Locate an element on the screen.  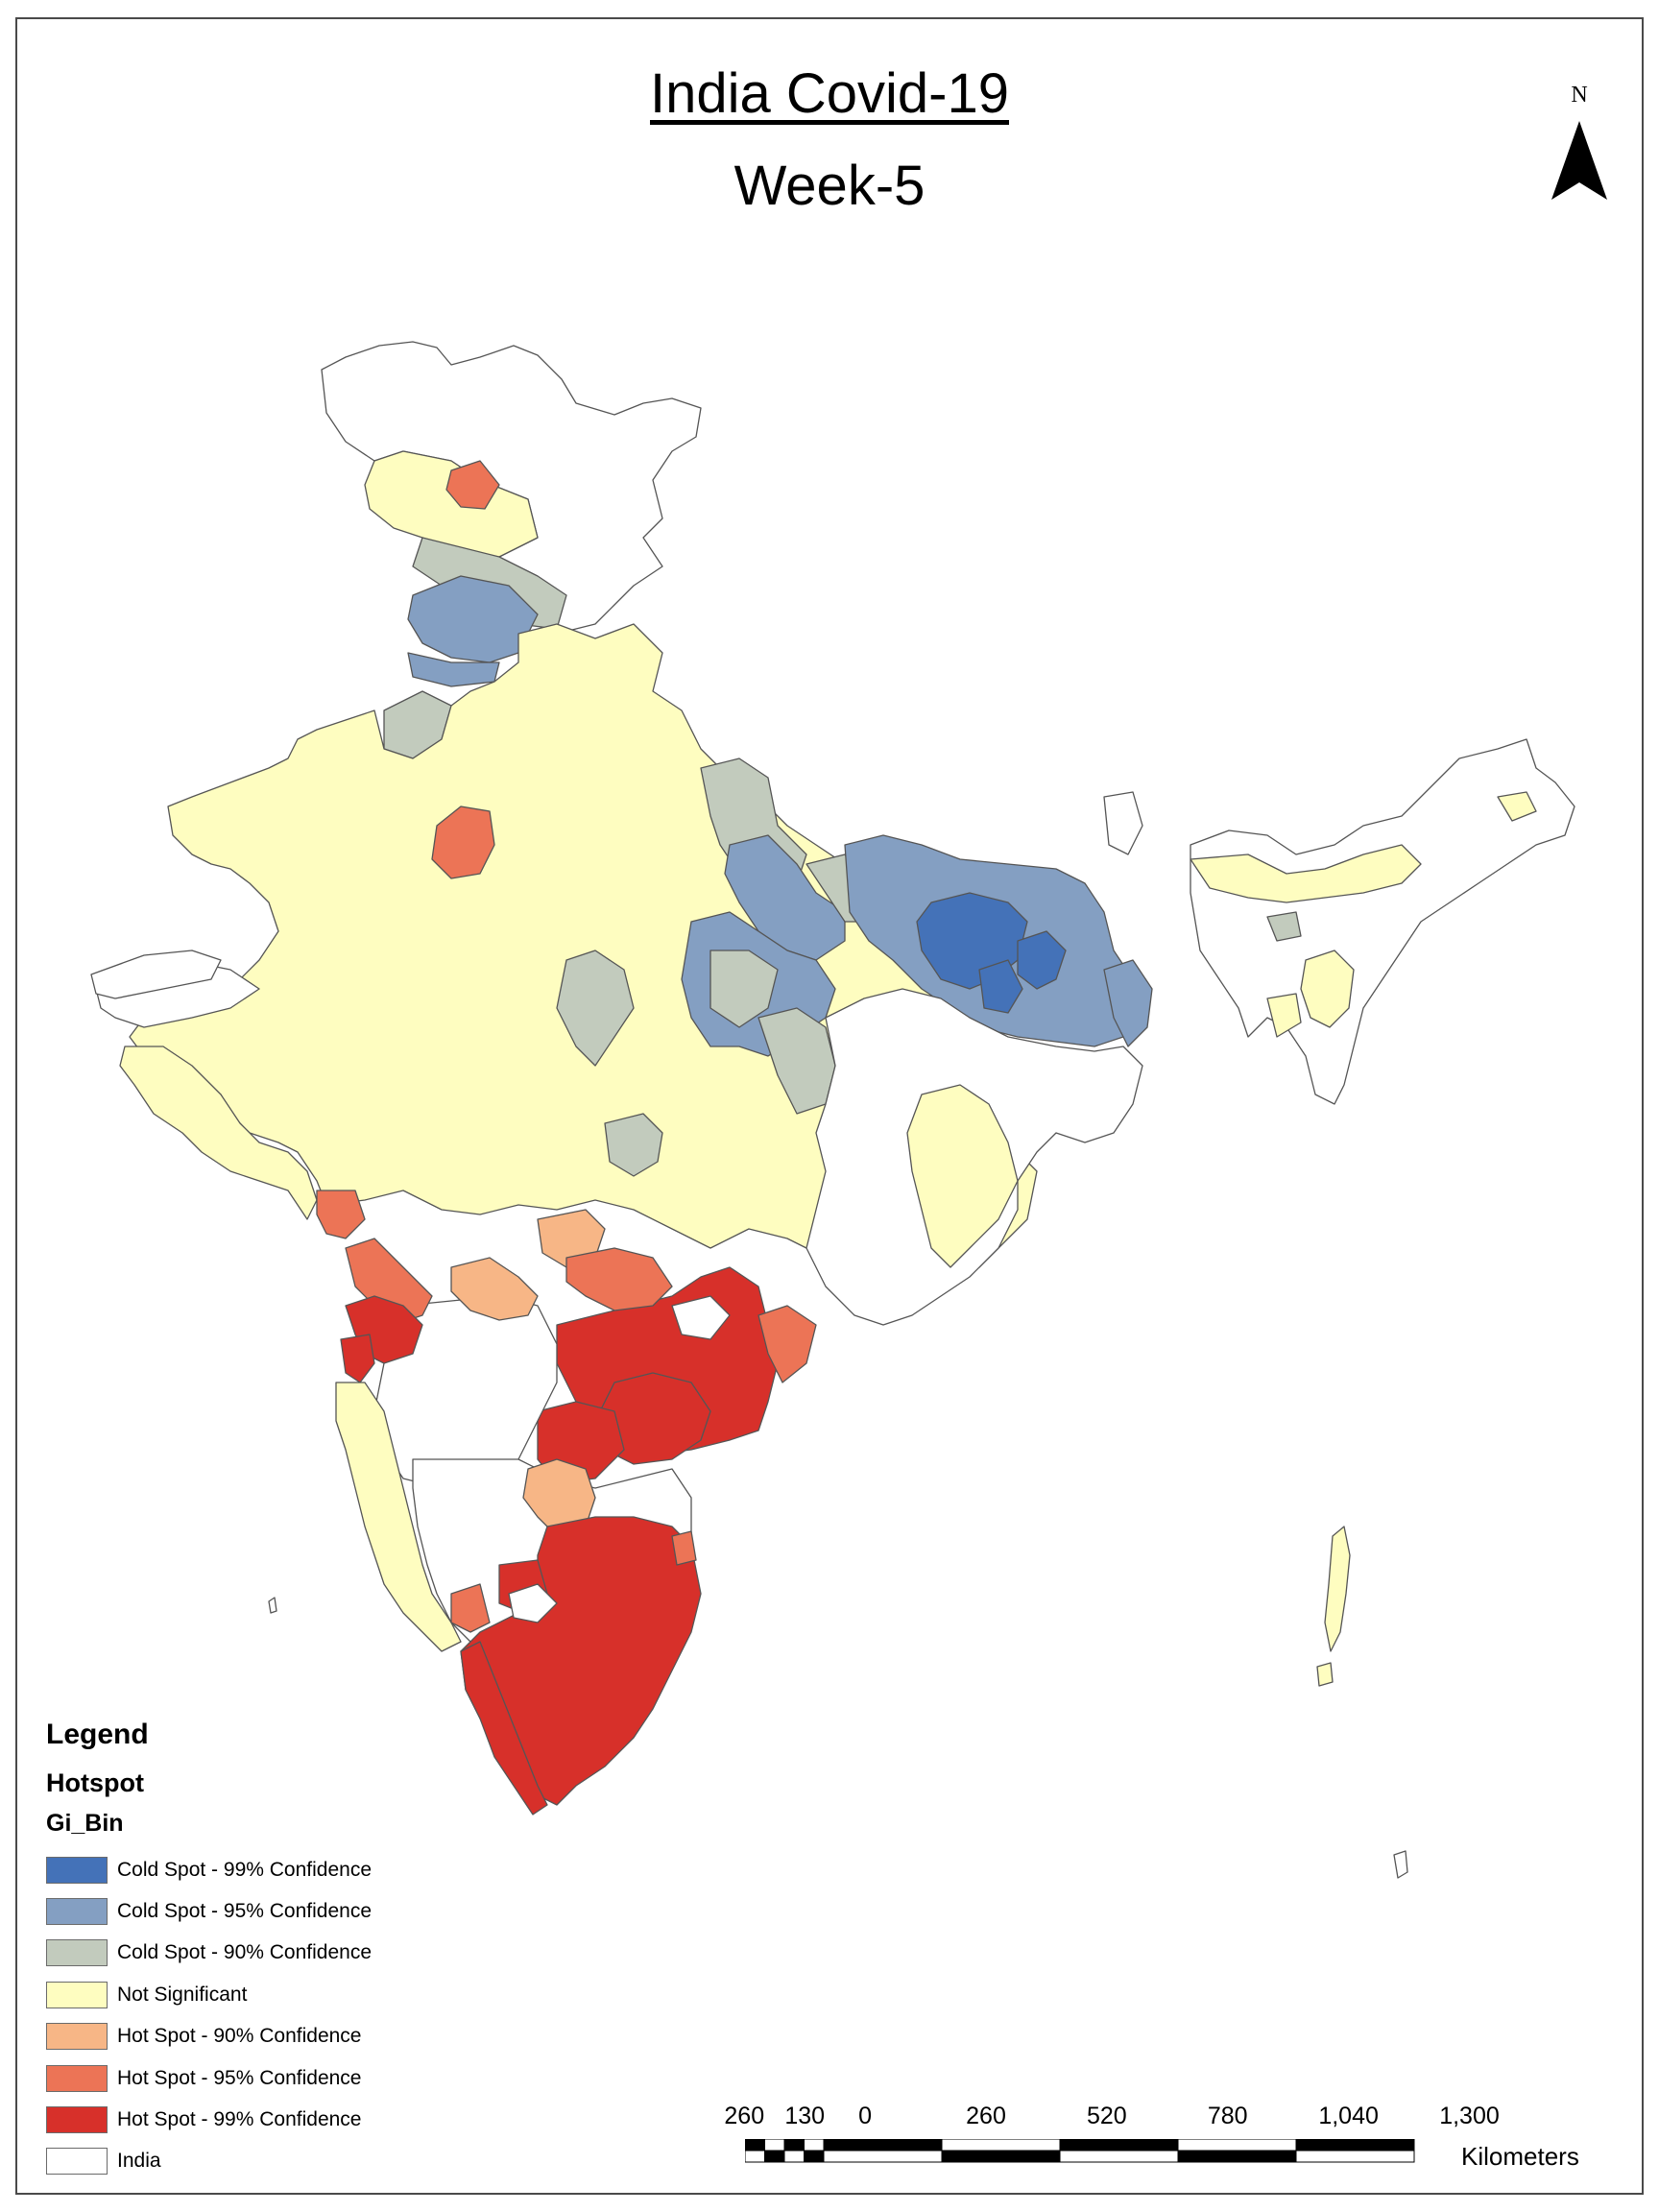
scale-units: Kilometers is located at coordinates (1520, 2156).